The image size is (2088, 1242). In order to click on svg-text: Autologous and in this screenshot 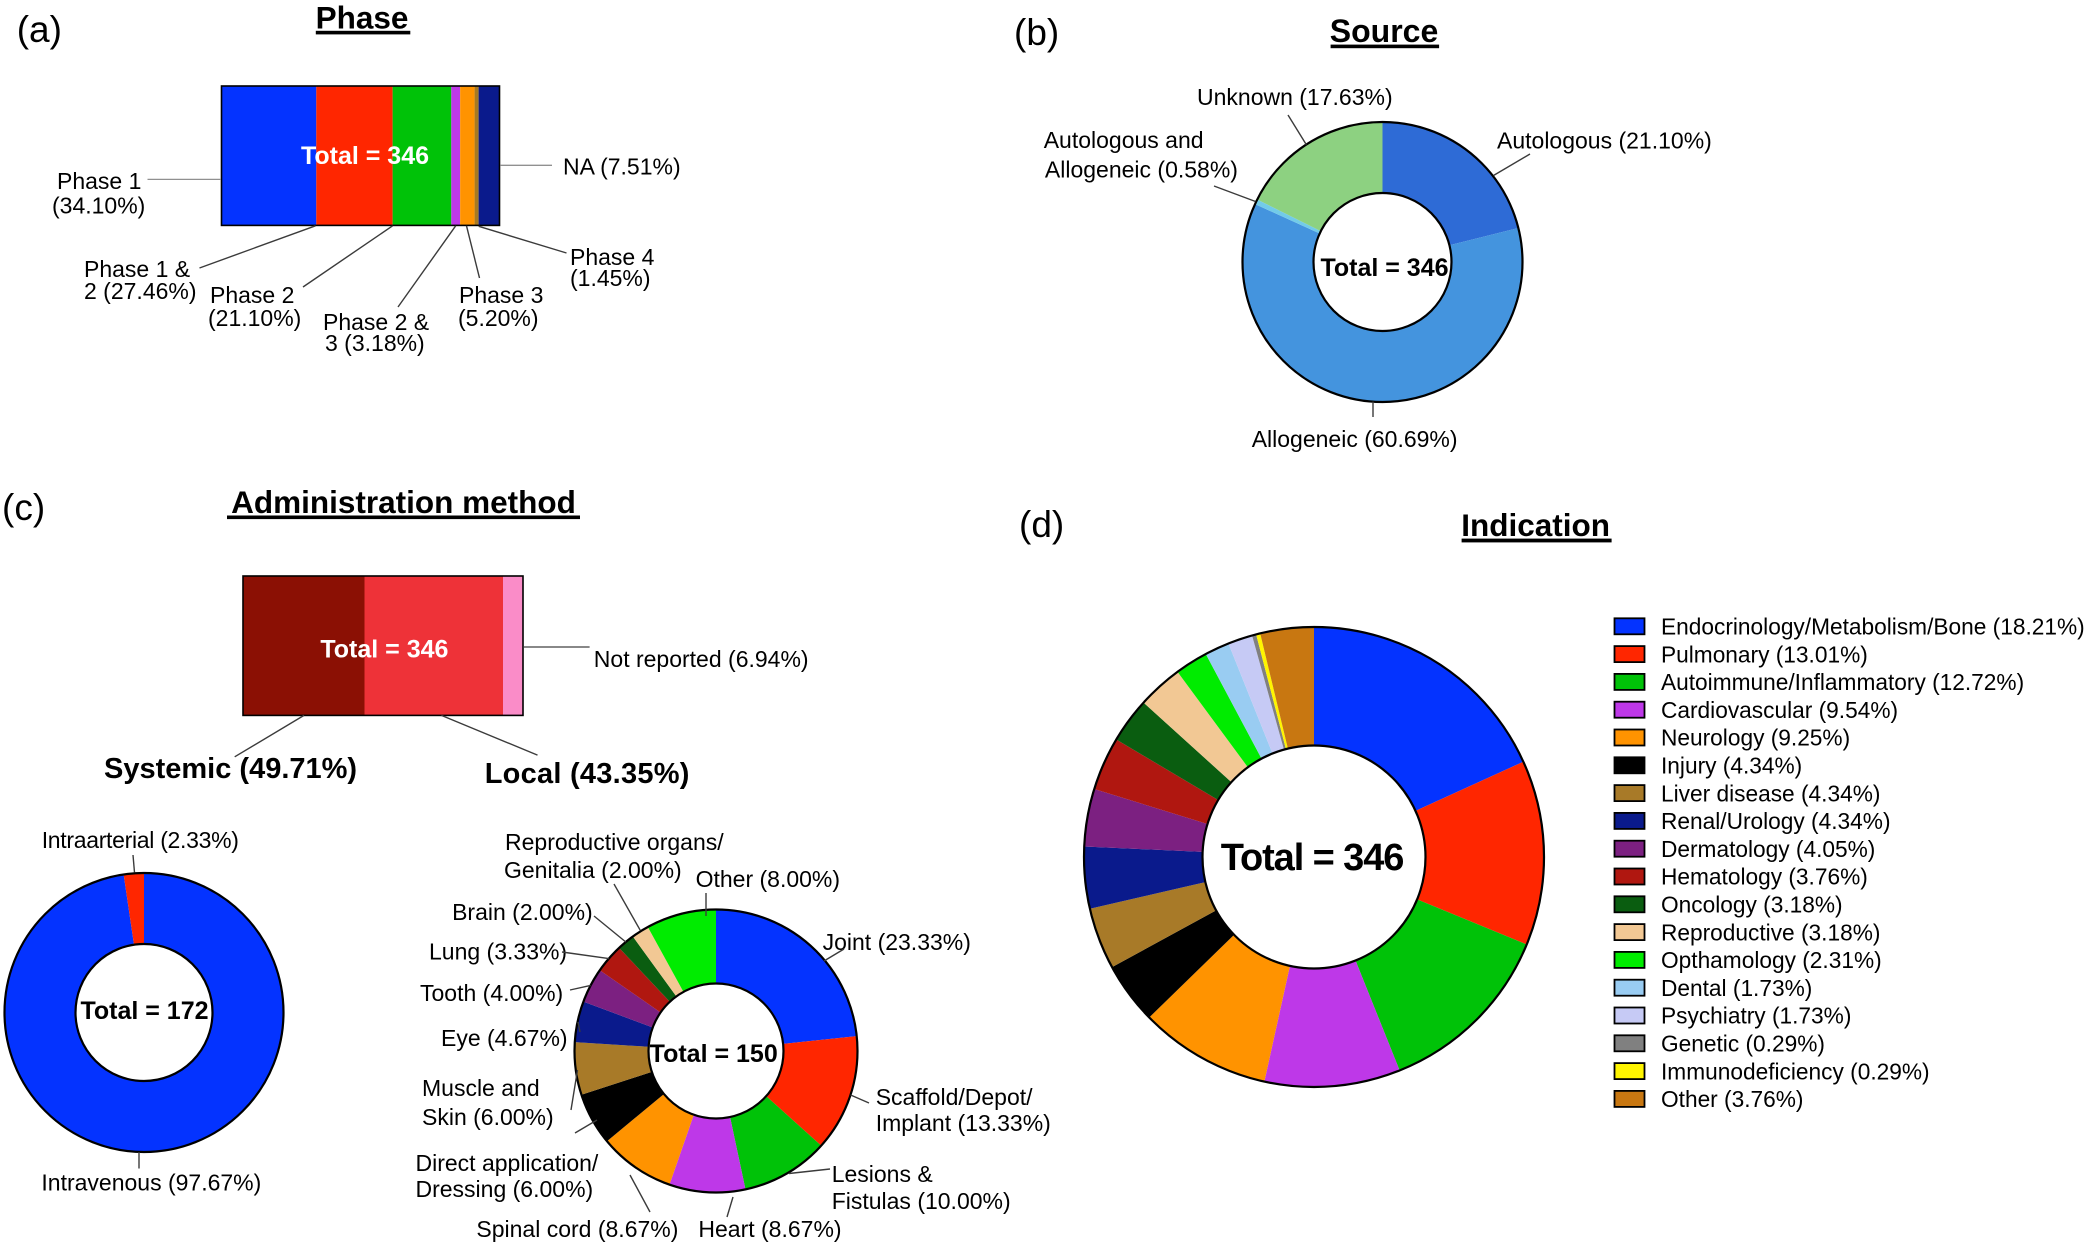, I will do `click(1124, 140)`.